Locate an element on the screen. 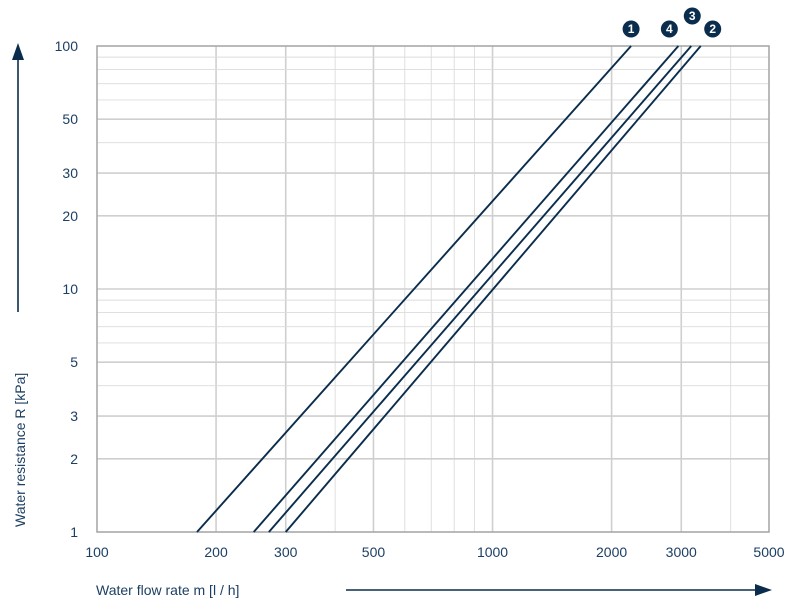  series-badge-label: 4 is located at coordinates (669, 29).